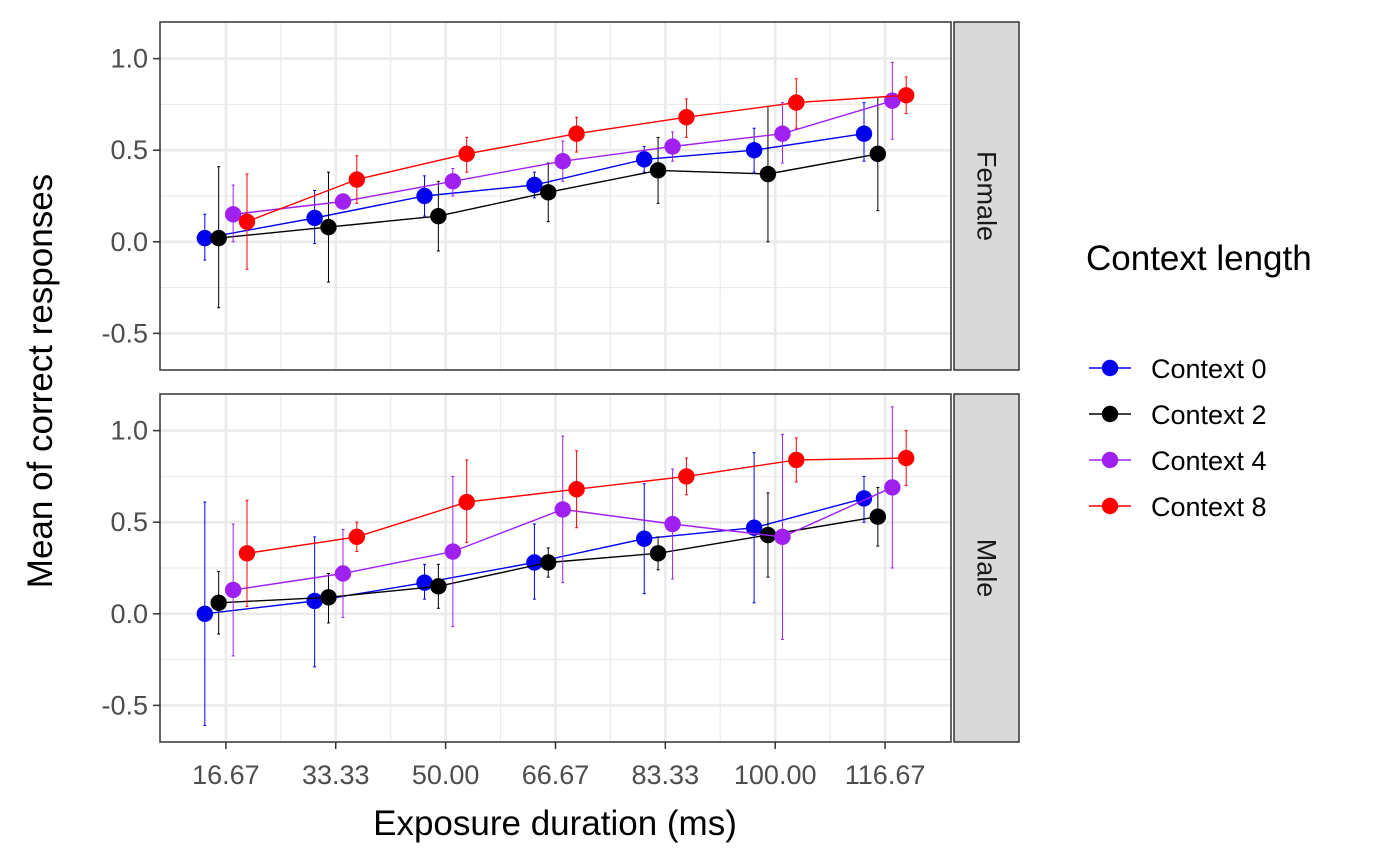 The image size is (1400, 866). Describe the element at coordinates (1209, 369) in the screenshot. I see `legend-label: Context 0` at that location.